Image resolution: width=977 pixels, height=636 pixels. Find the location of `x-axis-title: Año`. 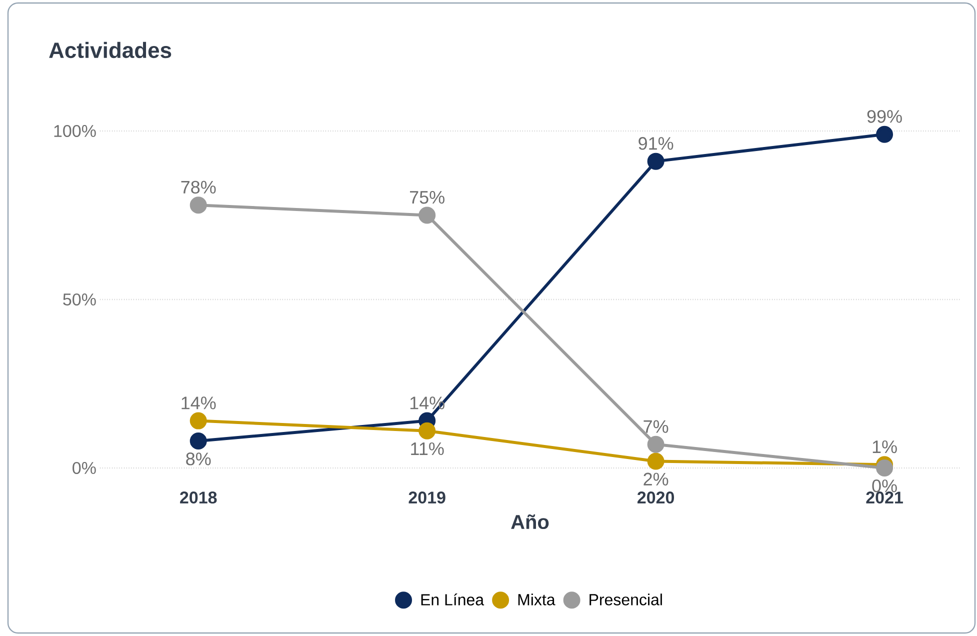

x-axis-title: Año is located at coordinates (530, 522).